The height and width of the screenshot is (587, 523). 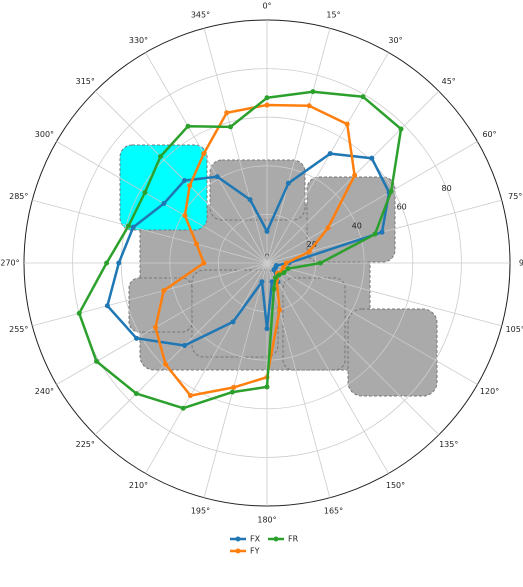 I want to click on r-tick-label: 20, so click(x=312, y=244).